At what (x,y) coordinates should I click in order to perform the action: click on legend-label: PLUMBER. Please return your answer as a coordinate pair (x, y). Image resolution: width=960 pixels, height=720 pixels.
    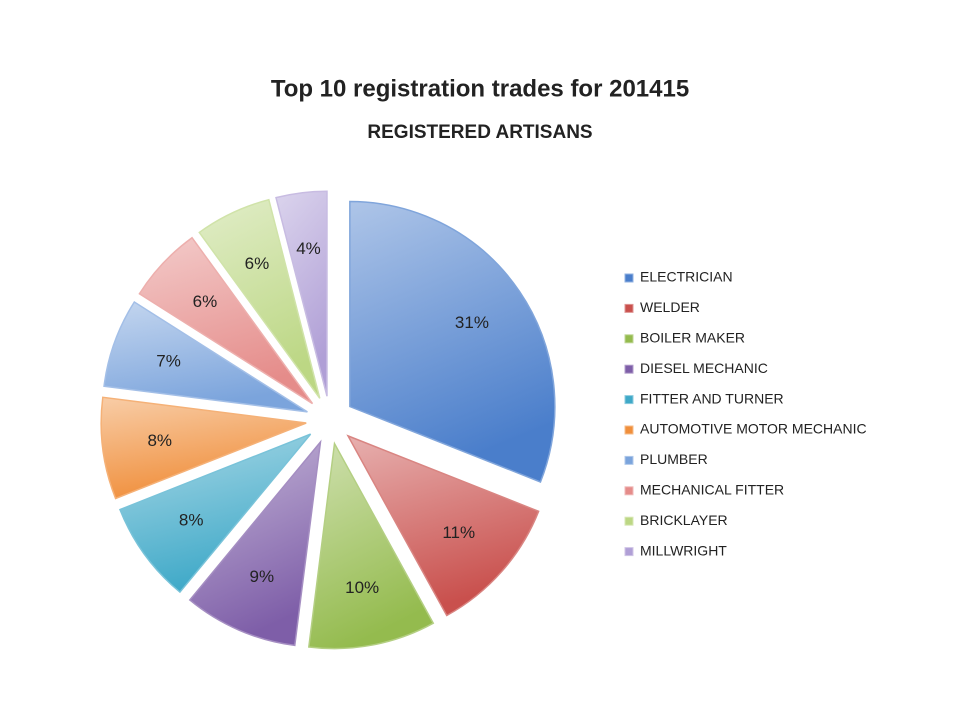
    Looking at the image, I should click on (674, 459).